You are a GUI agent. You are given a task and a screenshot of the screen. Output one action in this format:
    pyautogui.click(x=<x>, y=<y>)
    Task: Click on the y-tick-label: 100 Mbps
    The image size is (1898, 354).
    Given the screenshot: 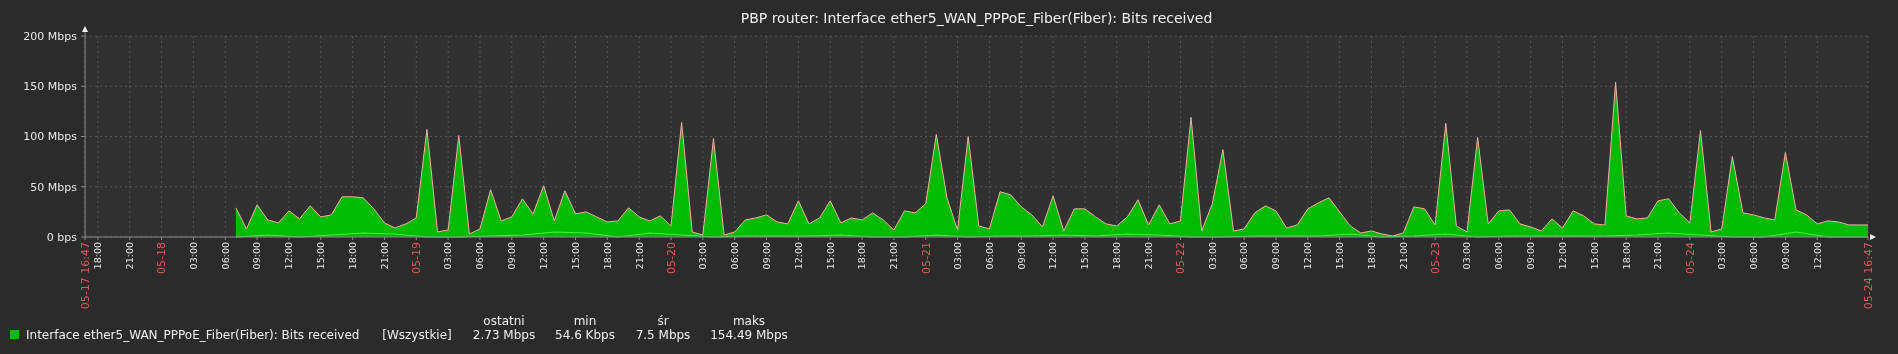 What is the action you would take?
    pyautogui.click(x=50, y=137)
    